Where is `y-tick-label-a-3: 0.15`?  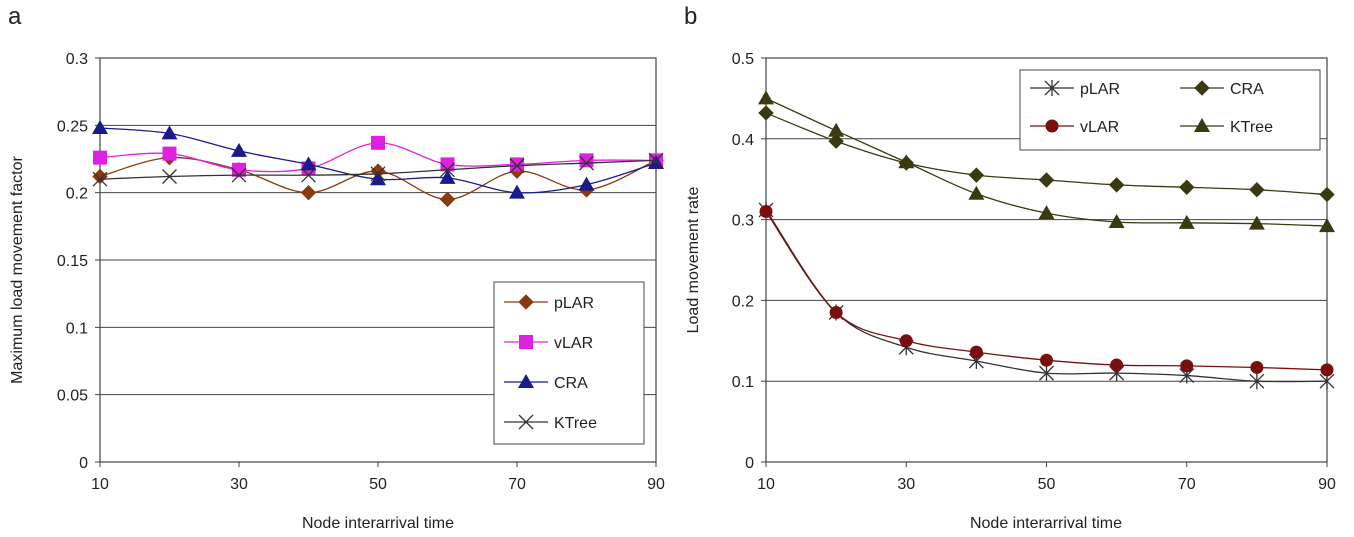 y-tick-label-a-3: 0.15 is located at coordinates (72, 261).